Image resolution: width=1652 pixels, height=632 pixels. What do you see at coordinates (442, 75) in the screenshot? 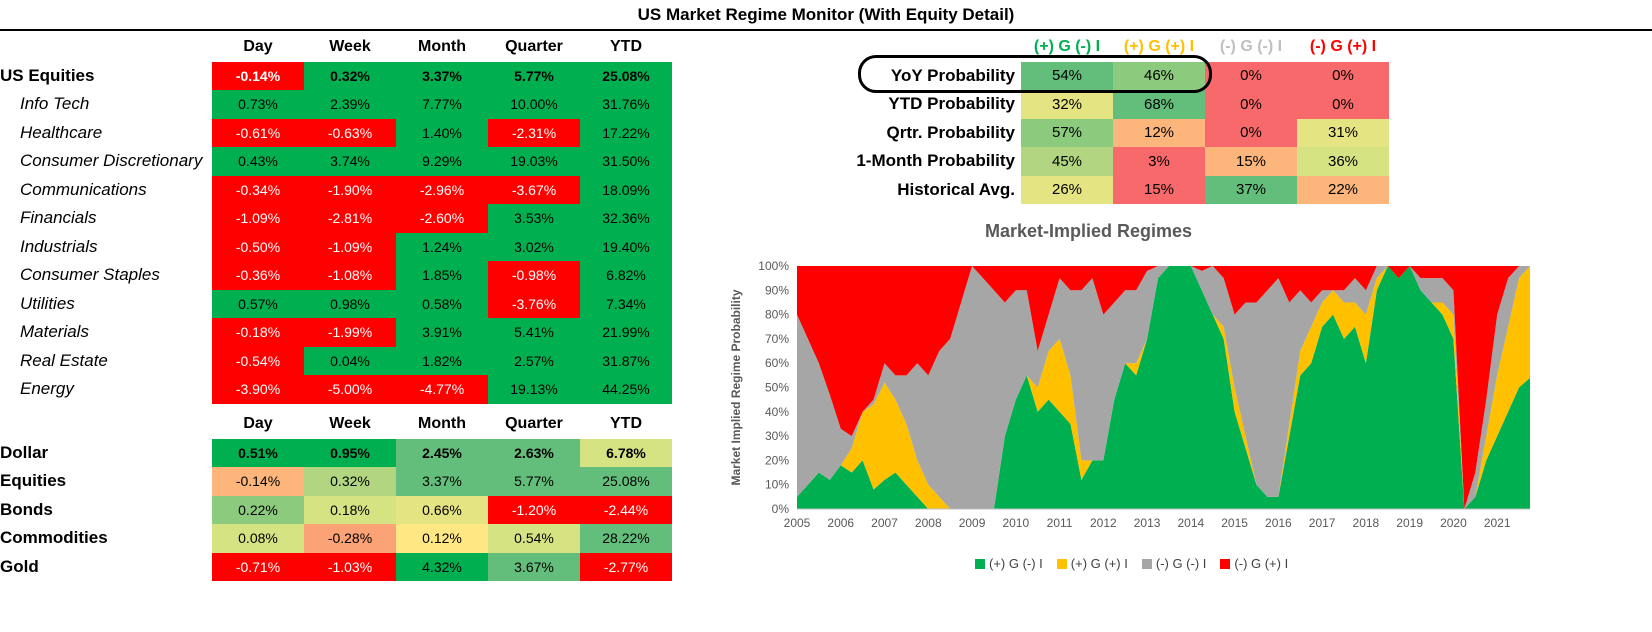
I see `equity-cell: 3.37%` at bounding box center [442, 75].